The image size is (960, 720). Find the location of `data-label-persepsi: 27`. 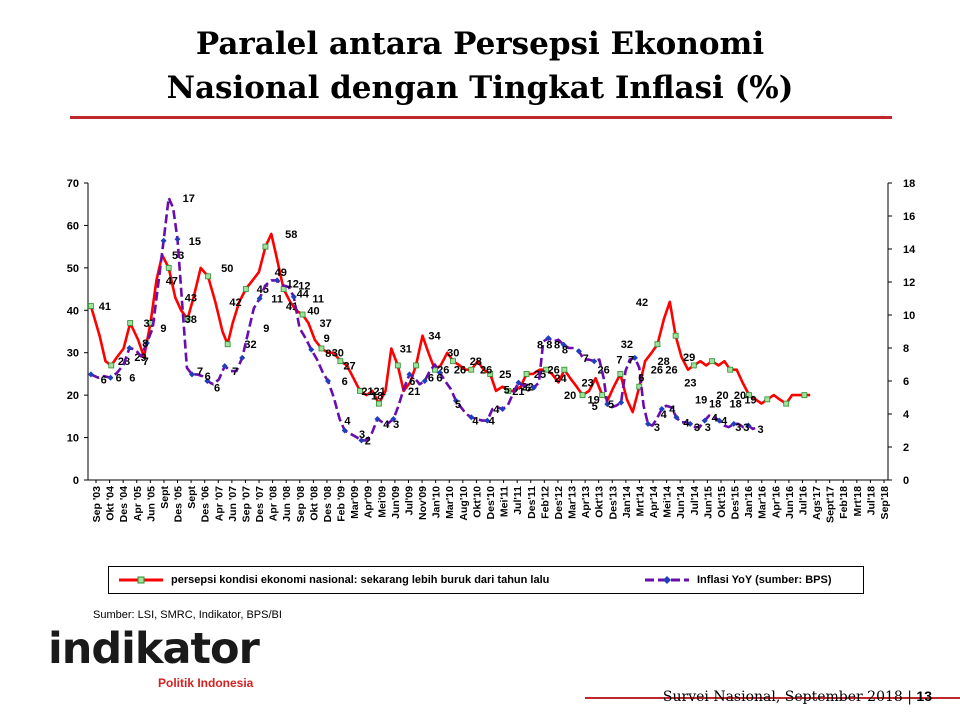

data-label-persepsi: 27 is located at coordinates (349, 366).